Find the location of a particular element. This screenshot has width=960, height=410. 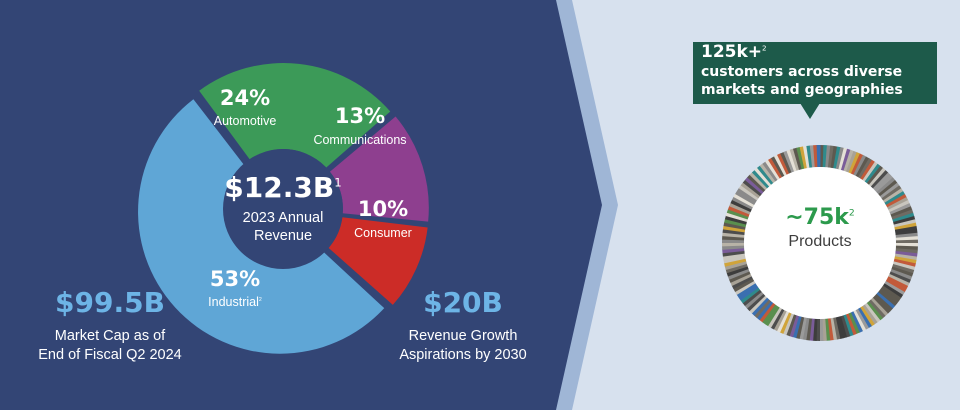

products-ring-hole is located at coordinates (820, 243).